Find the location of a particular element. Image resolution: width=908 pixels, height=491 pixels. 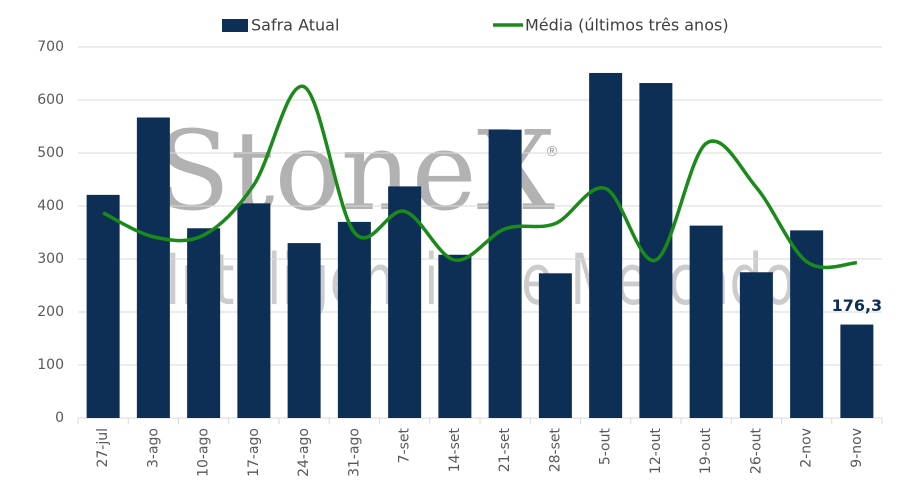

y-tick-label: 700 is located at coordinates (50, 47).